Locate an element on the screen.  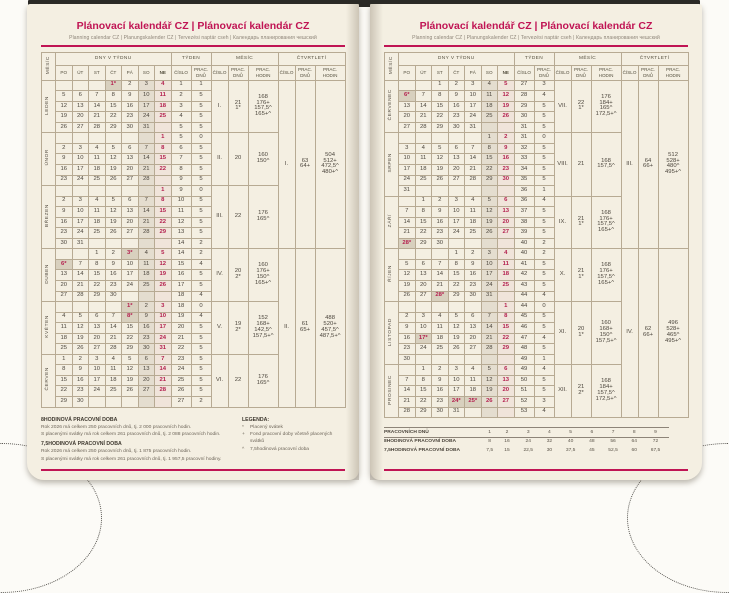
day-column-header: NE is located at coordinates (506, 72).